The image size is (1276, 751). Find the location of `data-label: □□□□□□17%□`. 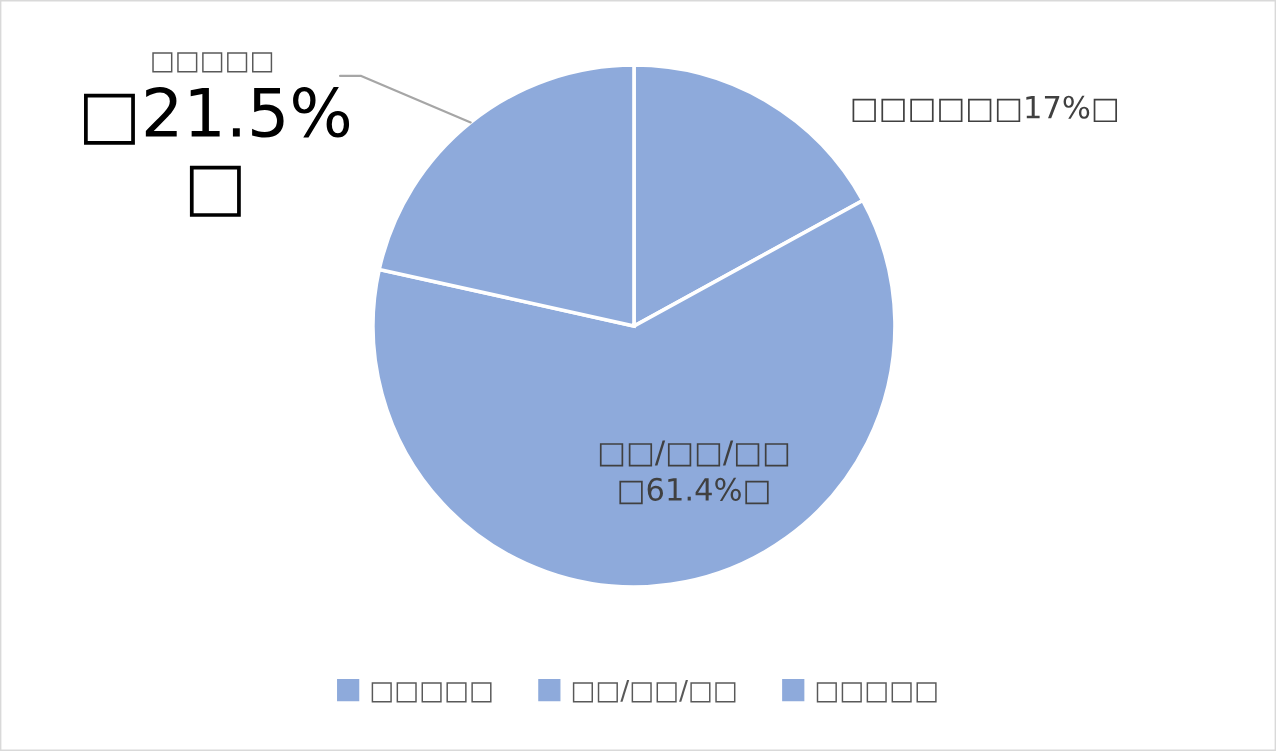

data-label: □□□□□□17%□ is located at coordinates (985, 109).